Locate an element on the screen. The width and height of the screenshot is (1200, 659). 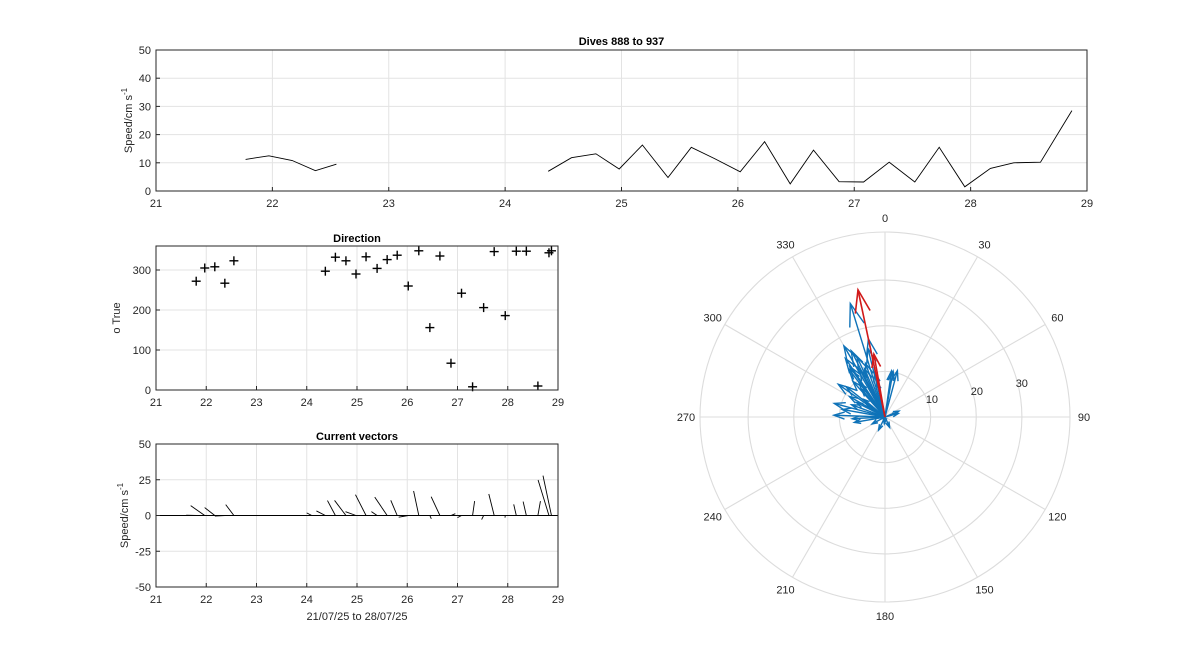
compass-mean-vector is located at coordinates (878, 384).